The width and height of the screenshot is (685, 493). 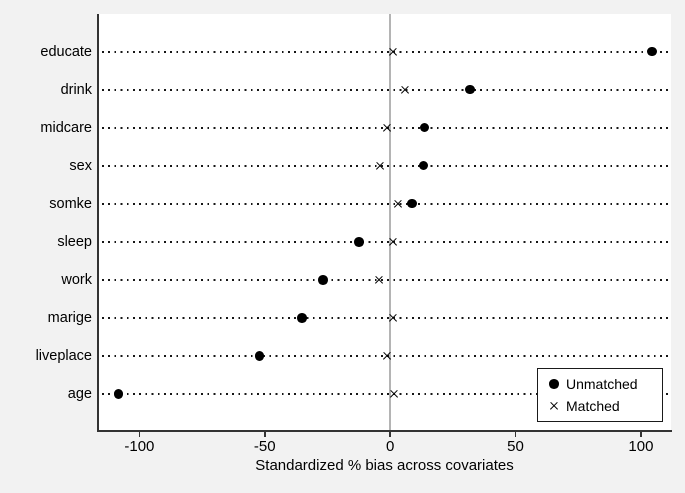 I want to click on y-axis-label: drink, so click(x=76, y=89).